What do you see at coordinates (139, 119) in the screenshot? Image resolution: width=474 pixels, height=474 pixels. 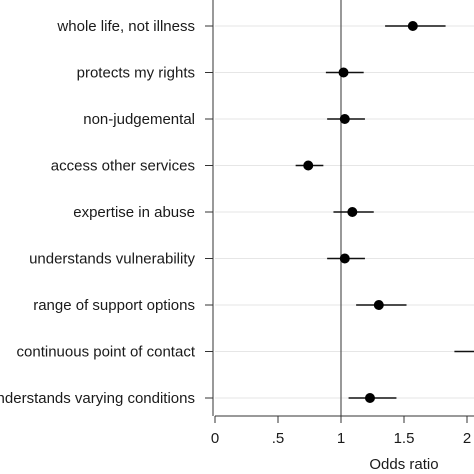 I see `category-label: non-judgemental` at bounding box center [139, 119].